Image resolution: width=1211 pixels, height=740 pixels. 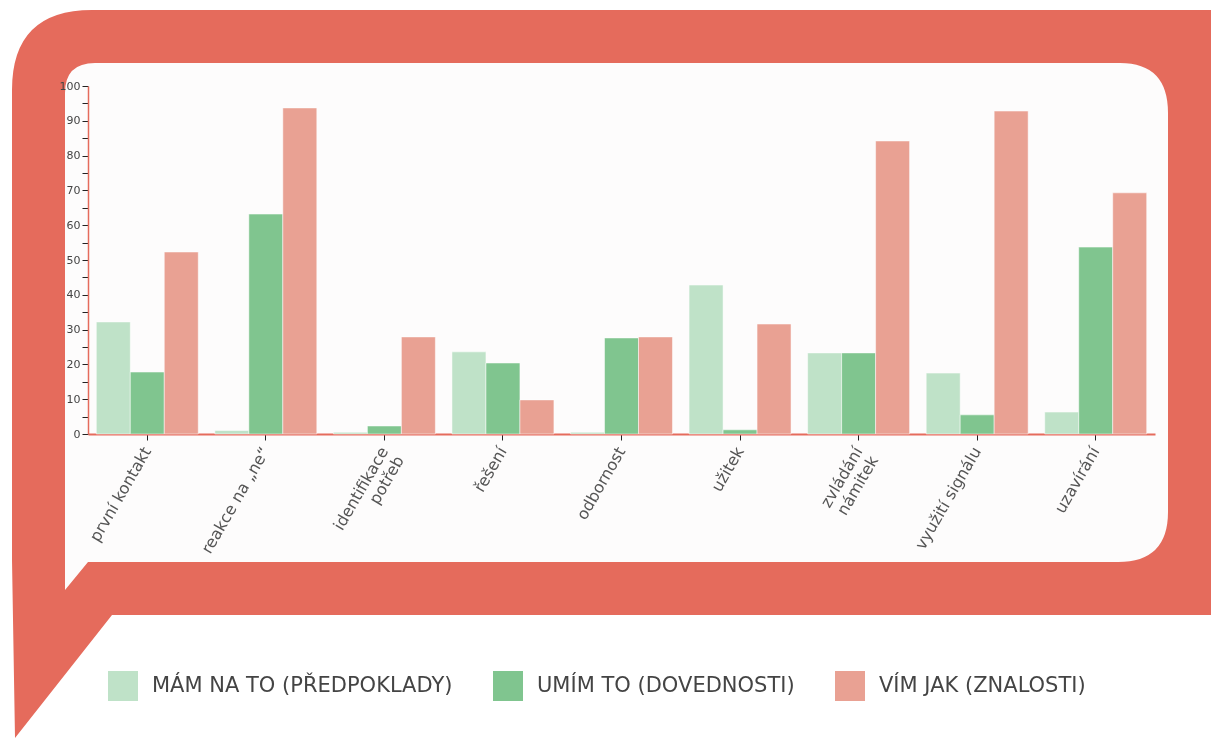 What do you see at coordinates (77, 434) in the screenshot?
I see `y-tick-label: 0` at bounding box center [77, 434].